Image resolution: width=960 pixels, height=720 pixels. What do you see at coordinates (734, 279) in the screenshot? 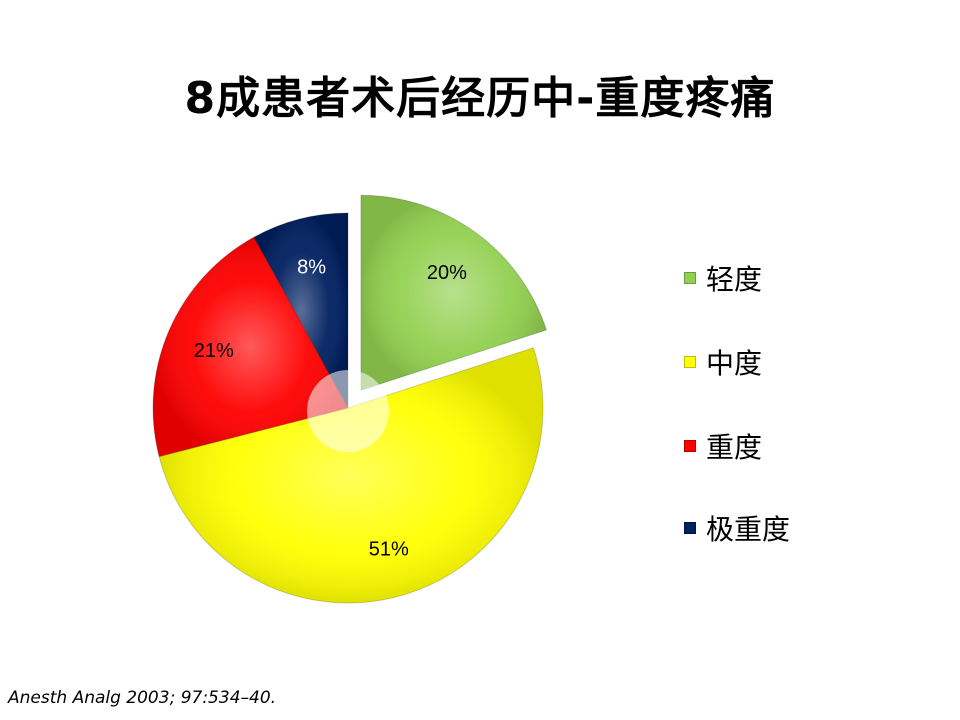
I see `legend-label-mild: 轻度` at bounding box center [734, 279].